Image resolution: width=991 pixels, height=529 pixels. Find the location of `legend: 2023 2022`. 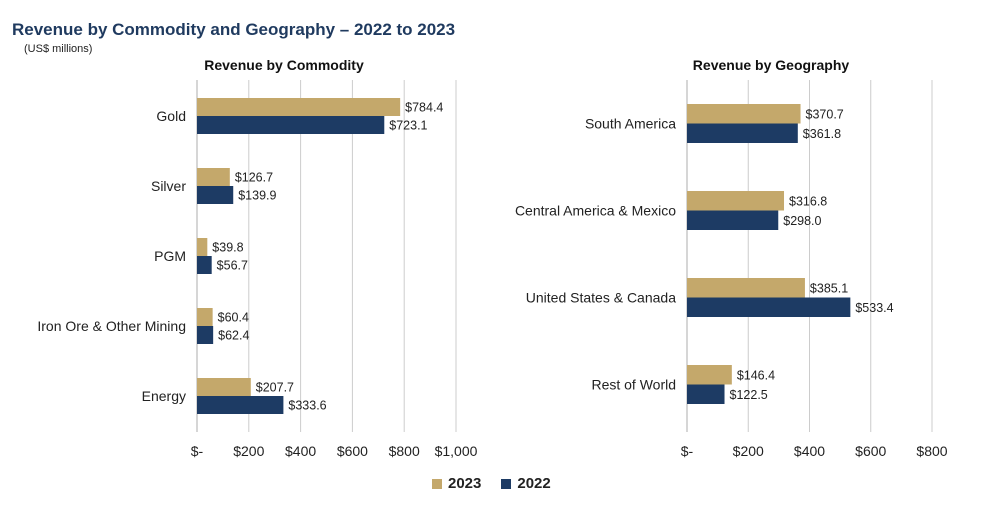

legend: 2023 2022 is located at coordinates (501, 483).